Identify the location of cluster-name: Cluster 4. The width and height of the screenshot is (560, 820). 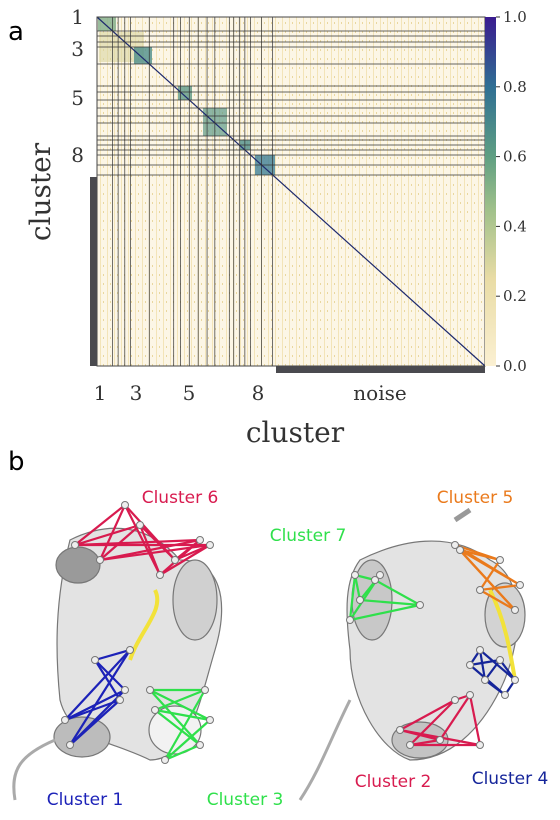
(510, 779).